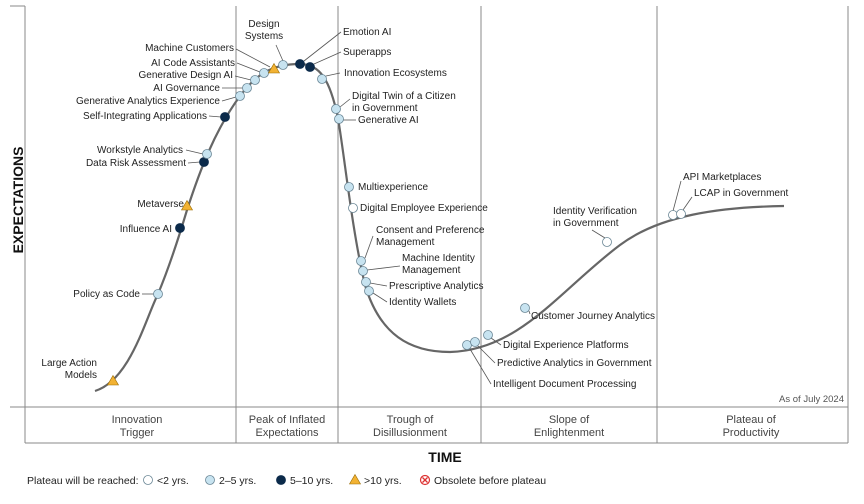  Describe the element at coordinates (355, 479) in the screenshot. I see `legend-gt10-marker` at that location.